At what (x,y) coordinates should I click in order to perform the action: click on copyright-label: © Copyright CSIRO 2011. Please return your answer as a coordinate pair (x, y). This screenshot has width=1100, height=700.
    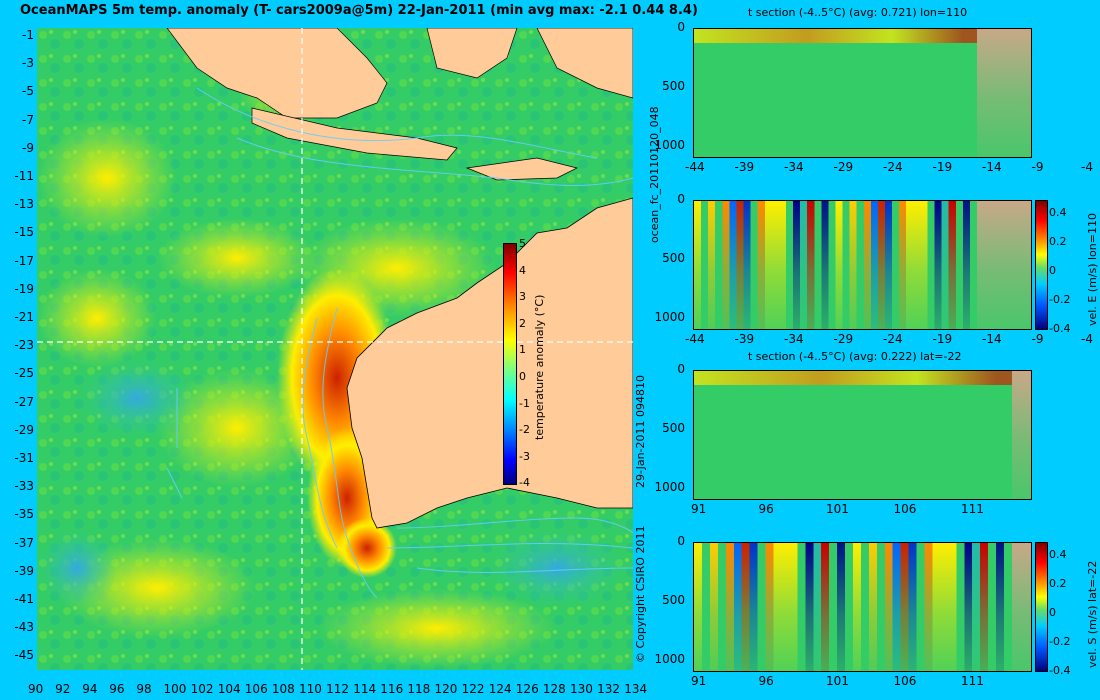
    Looking at the image, I should click on (640, 594).